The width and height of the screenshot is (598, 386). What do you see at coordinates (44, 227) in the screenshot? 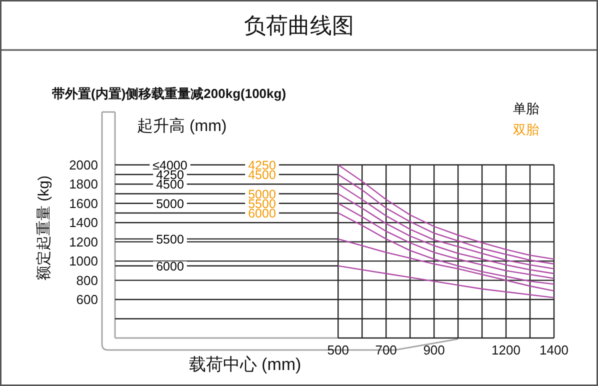
I see `y-axis-title: 额定起重量 (kg)` at bounding box center [44, 227].